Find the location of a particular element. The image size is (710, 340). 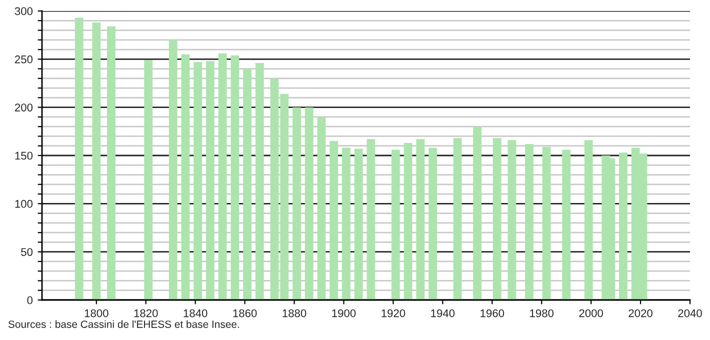

x-tick-label: 1980 is located at coordinates (542, 313).